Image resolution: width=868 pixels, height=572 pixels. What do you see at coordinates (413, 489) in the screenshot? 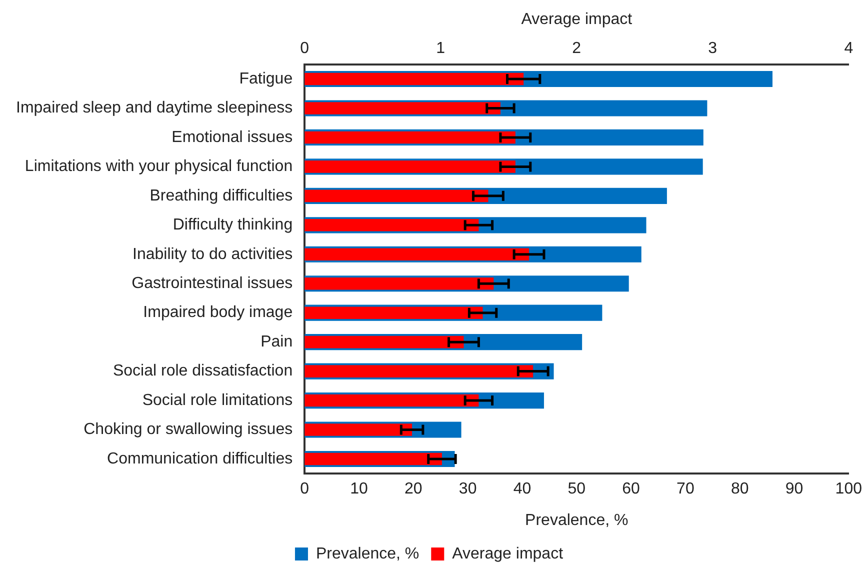
I see `x-tick-label: 20` at bounding box center [413, 489].